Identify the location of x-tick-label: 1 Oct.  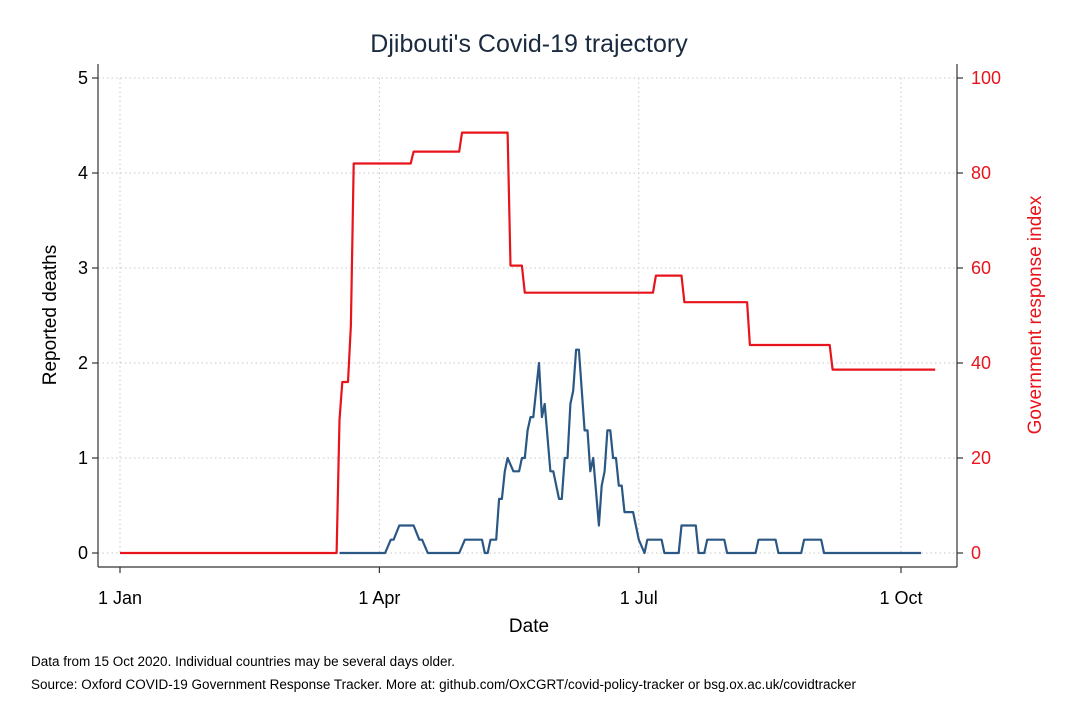
(900, 598).